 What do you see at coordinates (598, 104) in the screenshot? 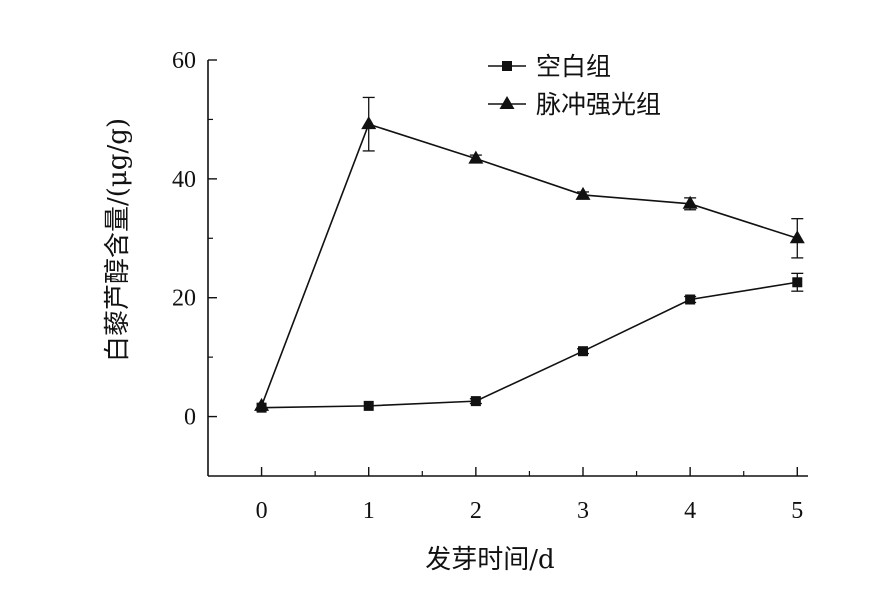
I see `legend-label: 脉冲强光组` at bounding box center [598, 104].